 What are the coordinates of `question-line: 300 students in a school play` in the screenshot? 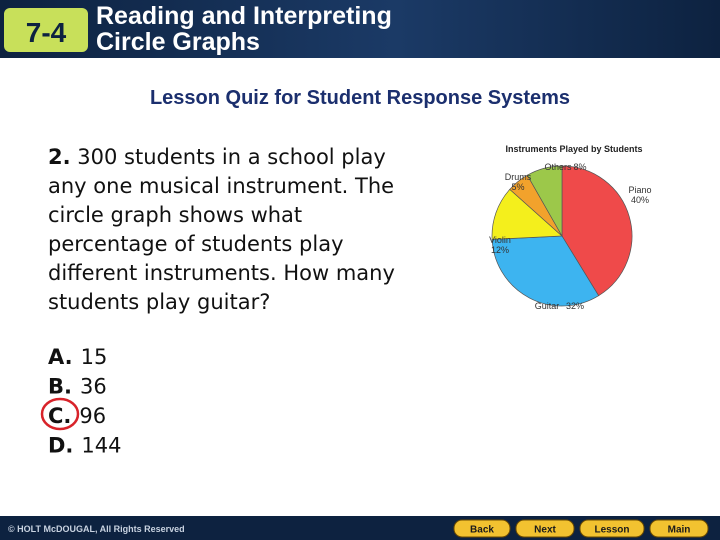 It's located at (231, 157).